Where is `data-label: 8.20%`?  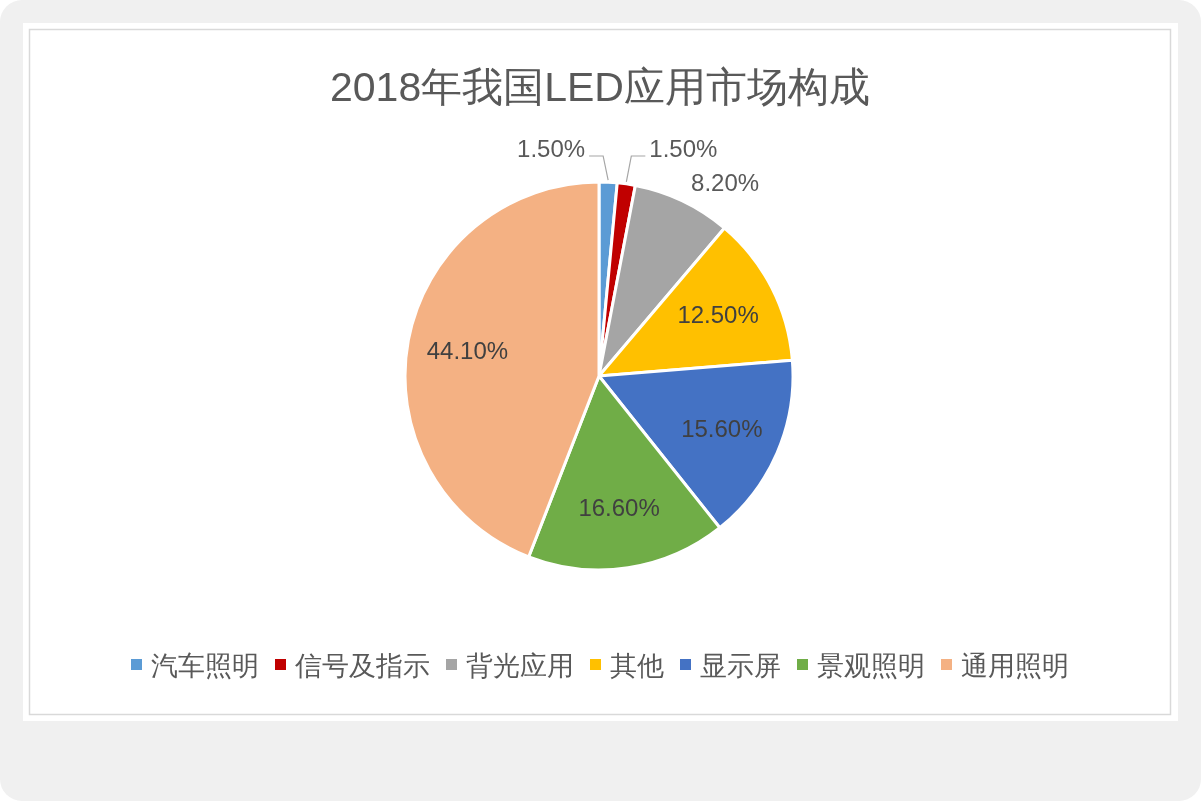 data-label: 8.20% is located at coordinates (725, 183).